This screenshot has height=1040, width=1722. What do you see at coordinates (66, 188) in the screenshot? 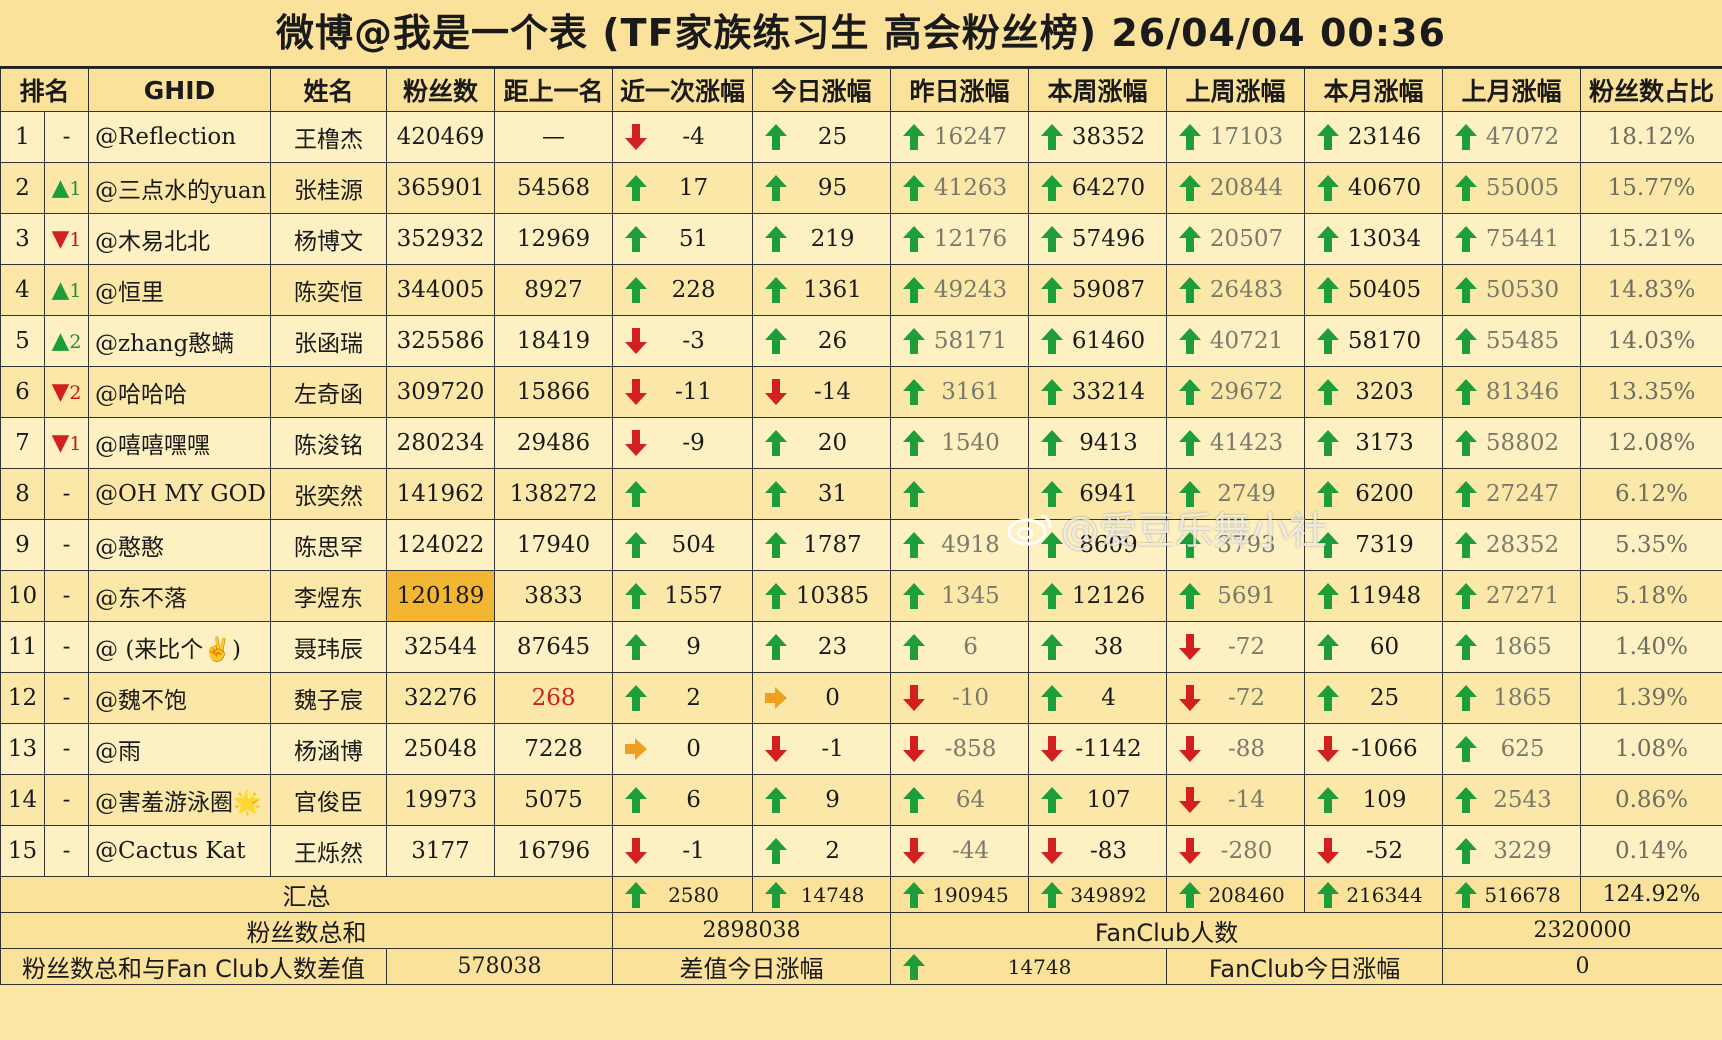
I see `rank-change: ▲1` at bounding box center [66, 188].